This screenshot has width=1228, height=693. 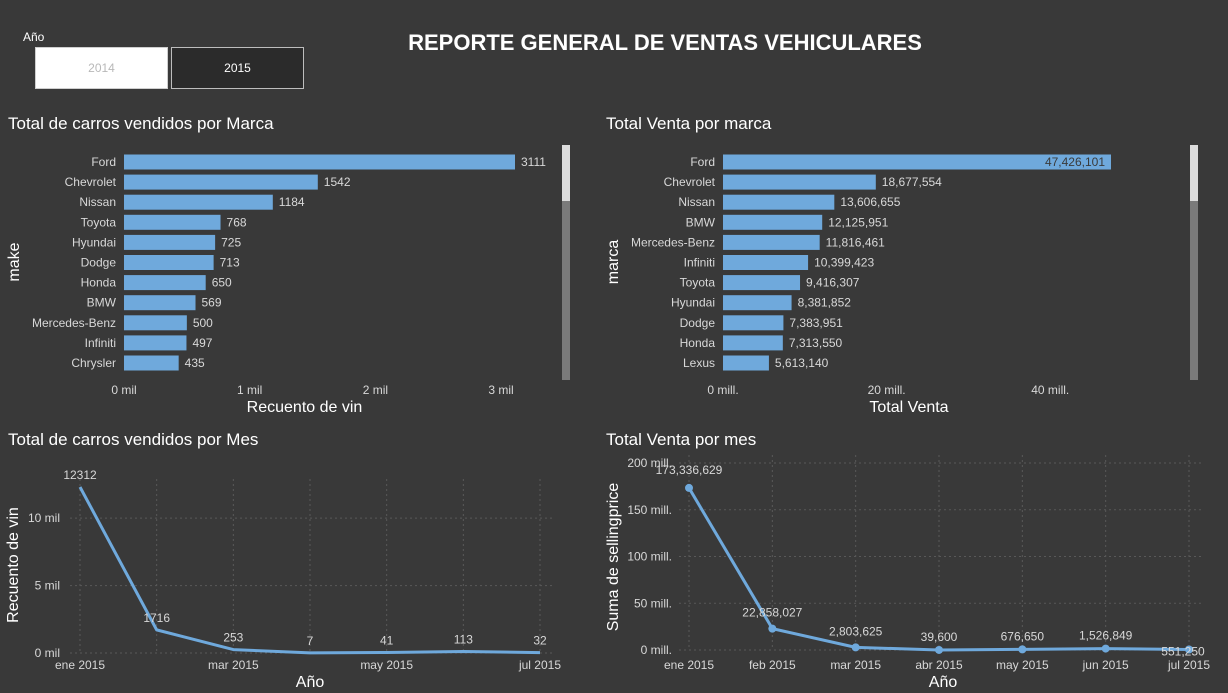 What do you see at coordinates (649, 463) in the screenshot?
I see `y-tick-label: 200 mill.` at bounding box center [649, 463].